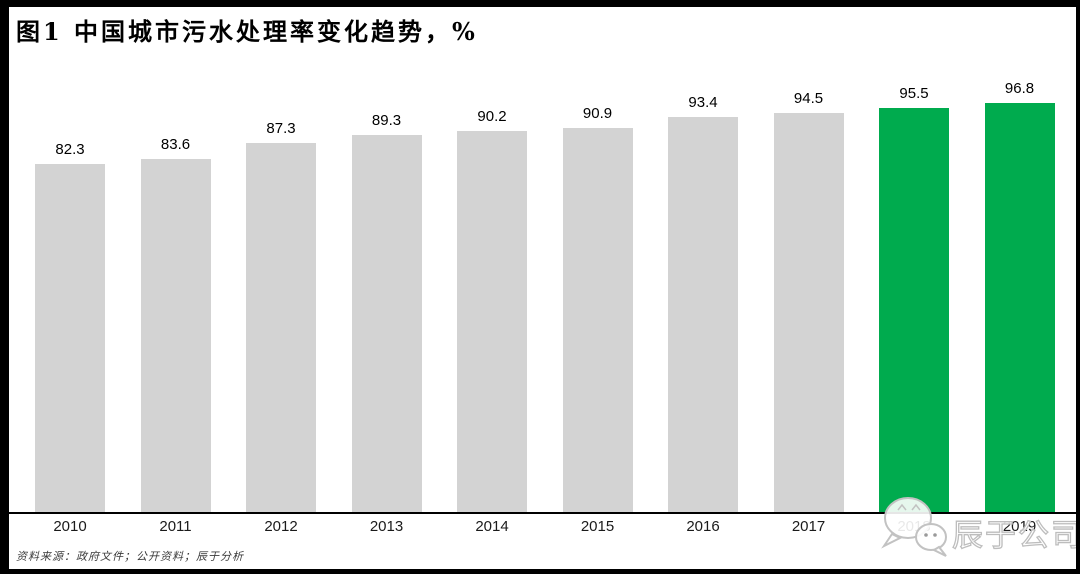  I want to click on x-axis-label: 2010, so click(70, 526).